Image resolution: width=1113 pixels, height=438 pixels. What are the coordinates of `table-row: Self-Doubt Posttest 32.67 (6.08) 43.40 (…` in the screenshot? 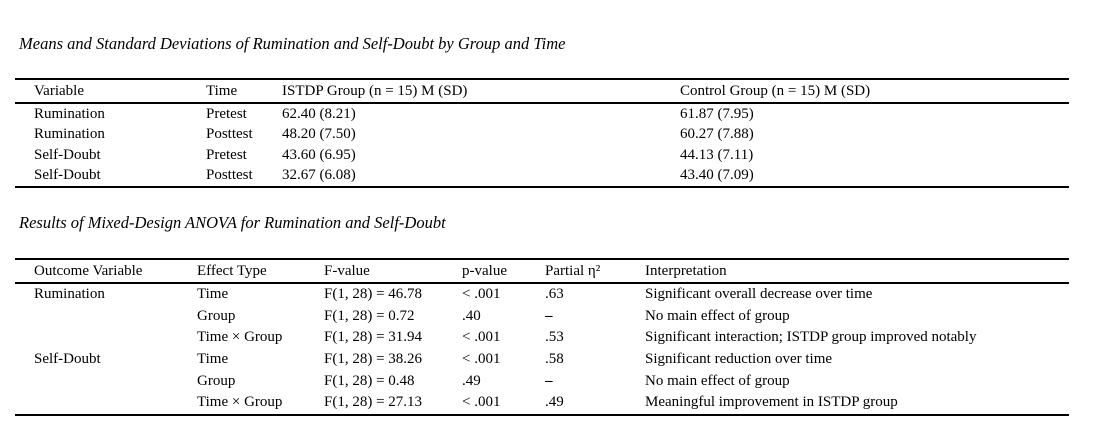 It's located at (542, 177).